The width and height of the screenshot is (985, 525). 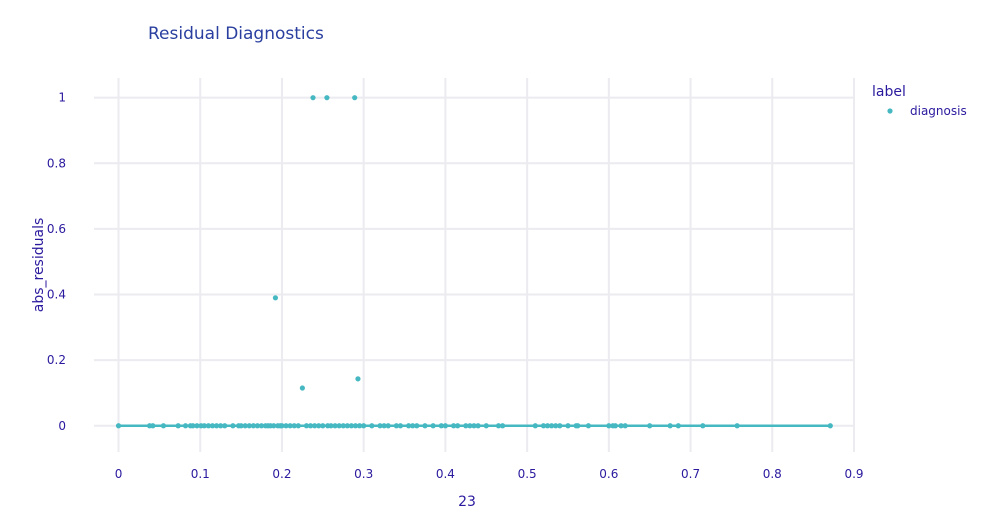 I want to click on legend-item-diagnosis: diagnosis, so click(x=927, y=111).